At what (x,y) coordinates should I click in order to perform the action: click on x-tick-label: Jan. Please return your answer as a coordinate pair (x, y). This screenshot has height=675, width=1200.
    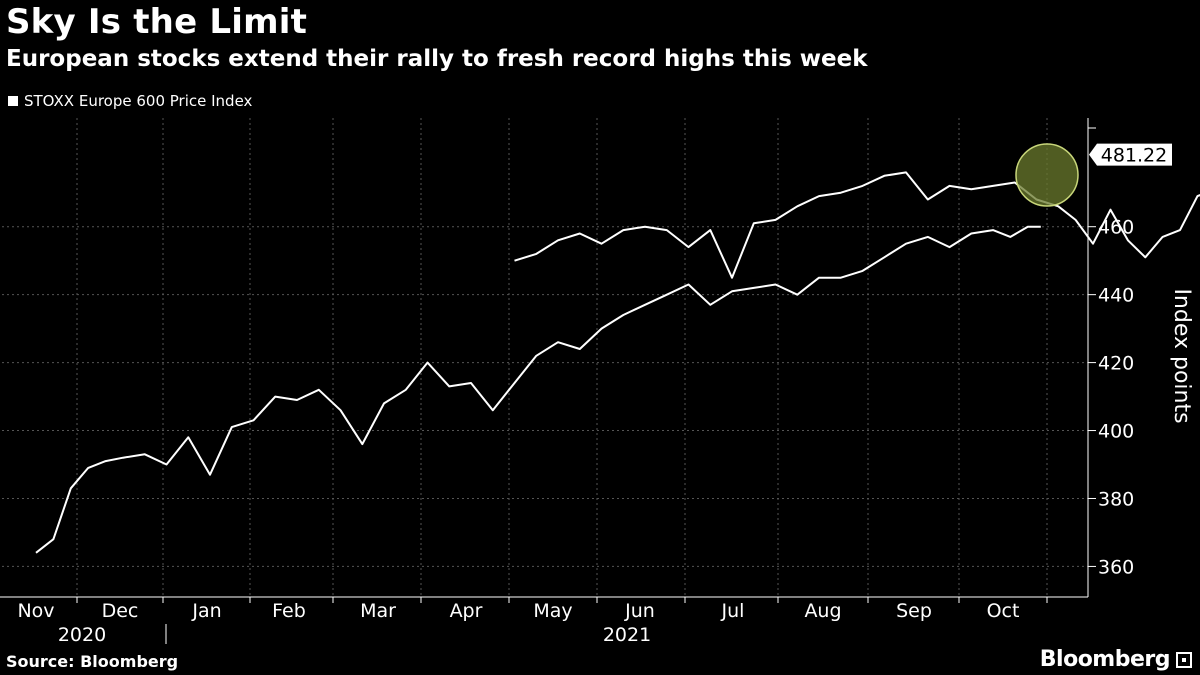
    Looking at the image, I should click on (206, 611).